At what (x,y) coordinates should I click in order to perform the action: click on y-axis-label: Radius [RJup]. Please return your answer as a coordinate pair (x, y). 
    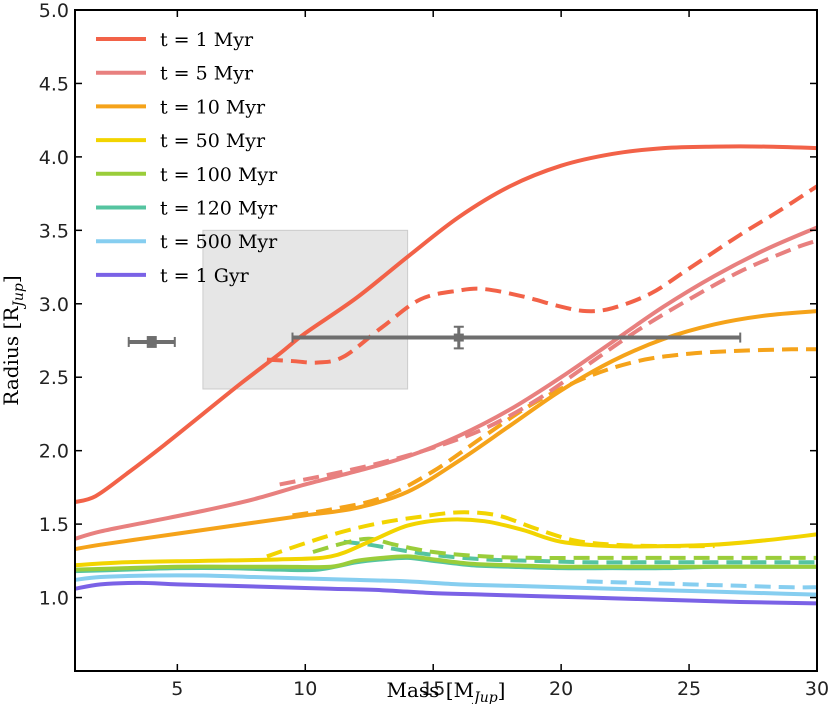
    Looking at the image, I should click on (13, 340).